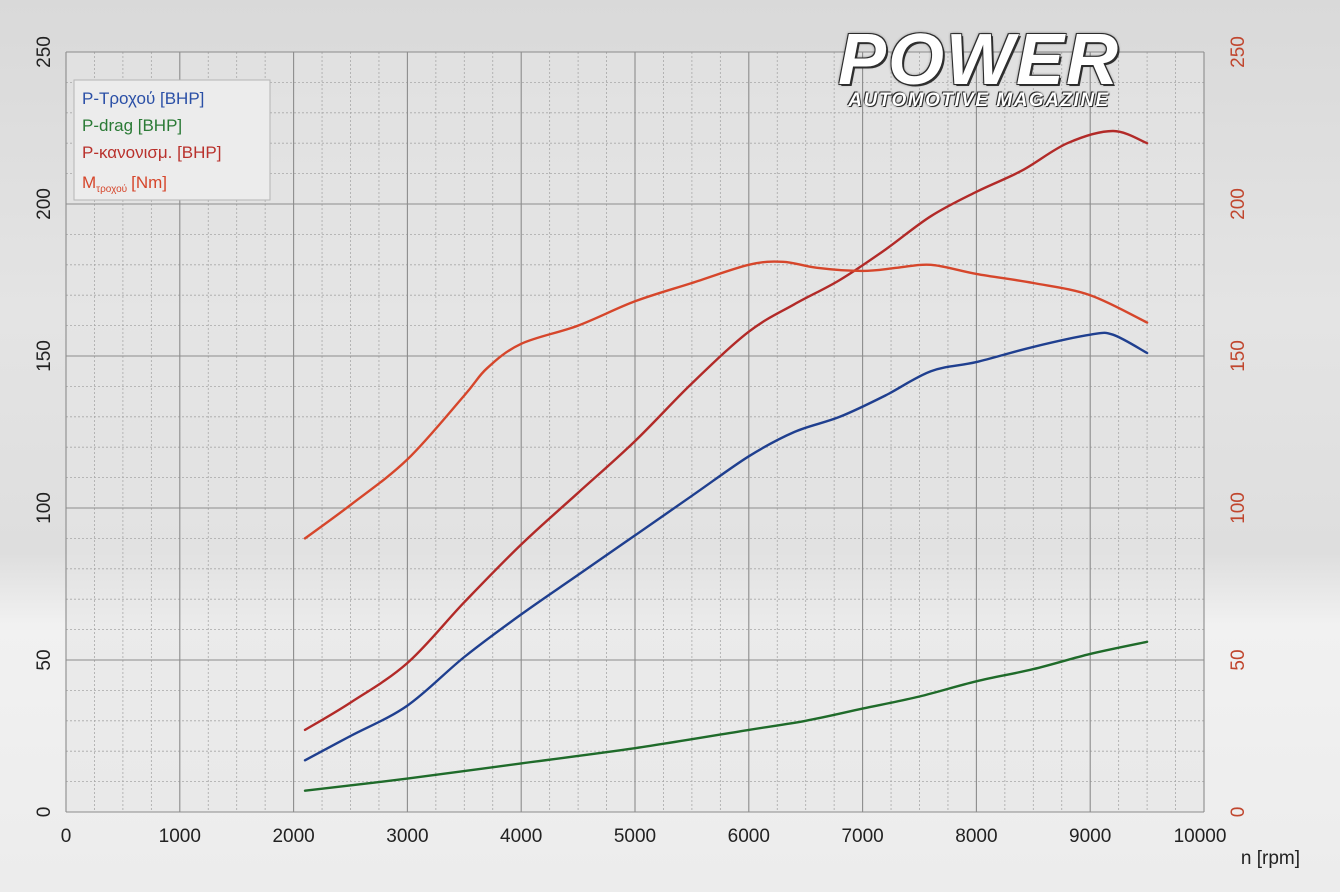 This screenshot has width=1340, height=892. Describe the element at coordinates (143, 98) in the screenshot. I see `legend-entry-p-wheel: P-Τροχού [BHP]` at that location.